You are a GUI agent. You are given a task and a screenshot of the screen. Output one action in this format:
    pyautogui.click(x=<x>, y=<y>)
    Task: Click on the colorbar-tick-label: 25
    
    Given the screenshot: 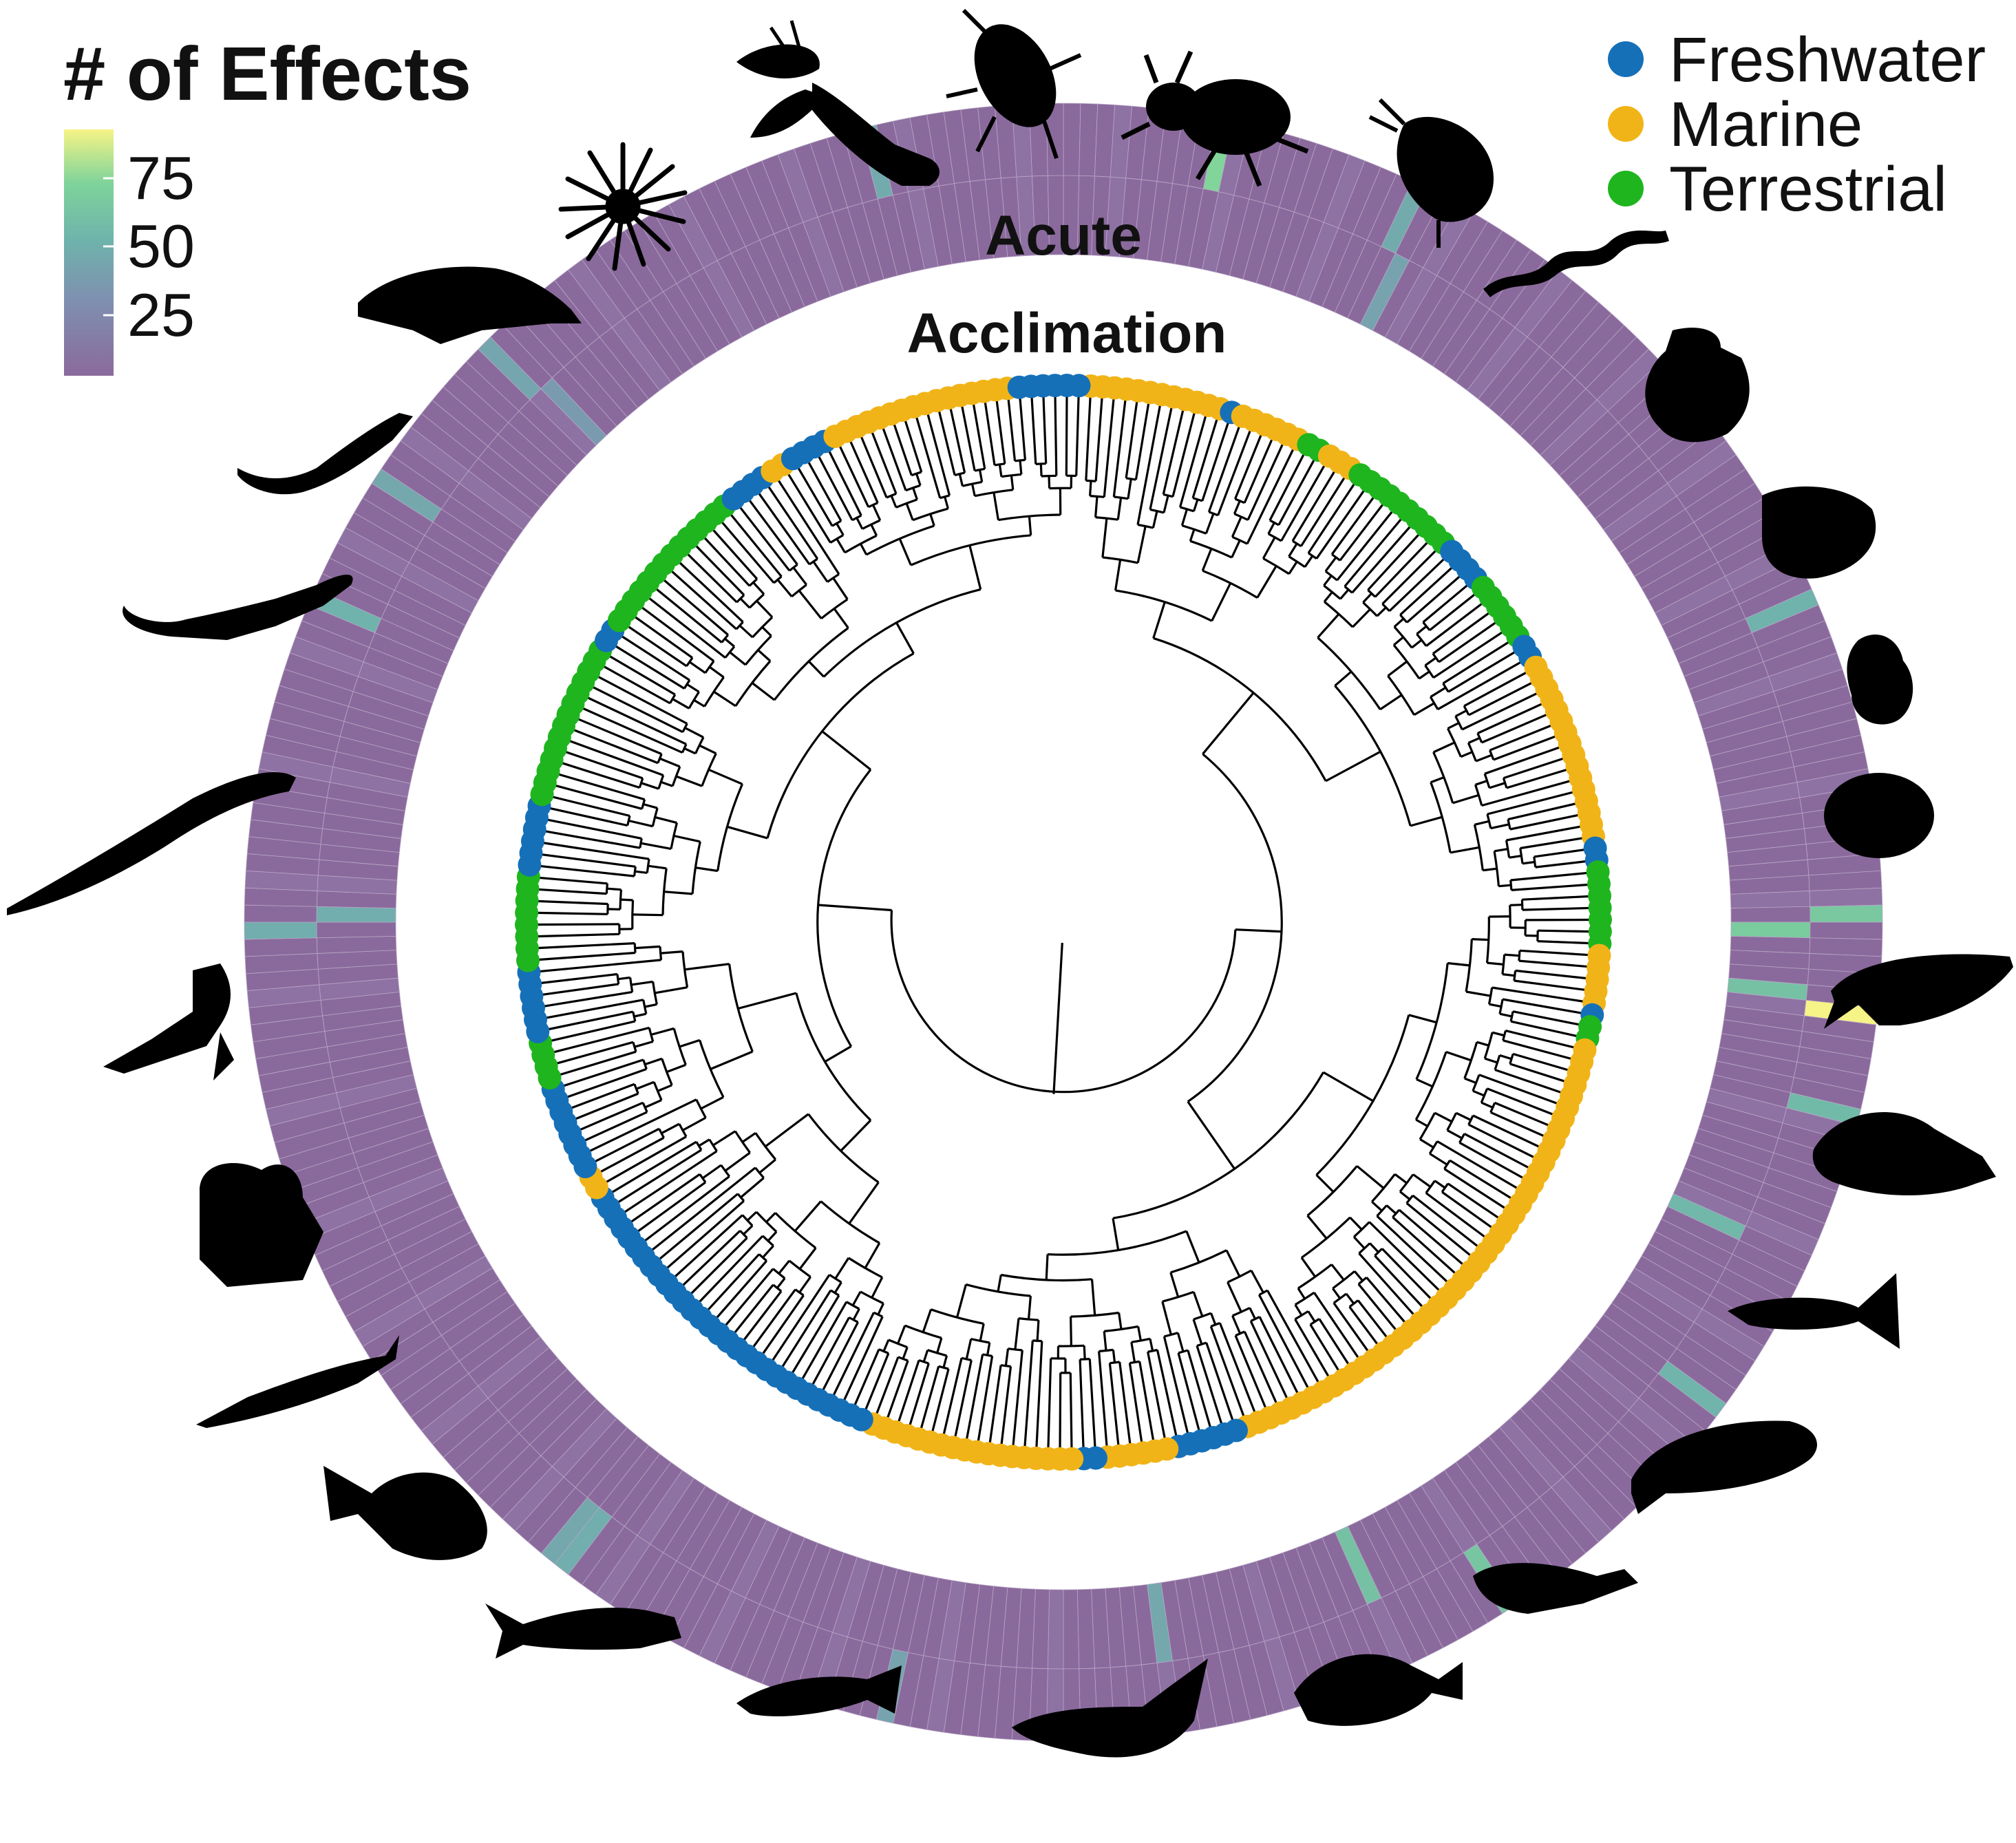 What is the action you would take?
    pyautogui.click(x=161, y=315)
    